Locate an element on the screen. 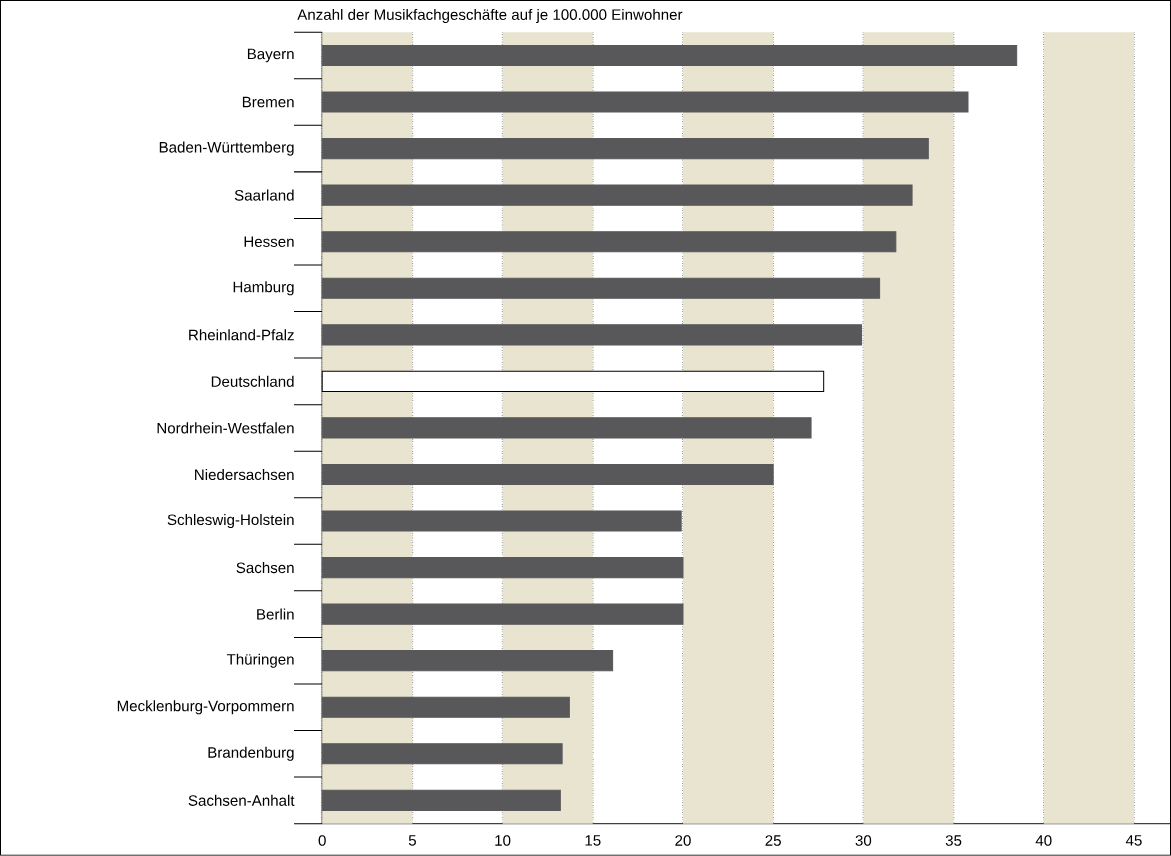  y-tick-label: Rheinland-Pfalz is located at coordinates (241, 335).